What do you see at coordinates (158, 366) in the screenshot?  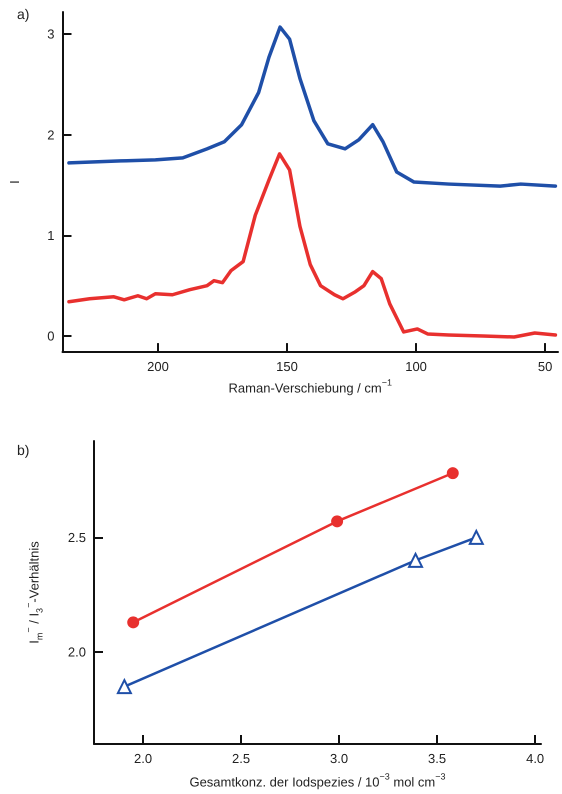 I see `x-tick-label: 200` at bounding box center [158, 366].